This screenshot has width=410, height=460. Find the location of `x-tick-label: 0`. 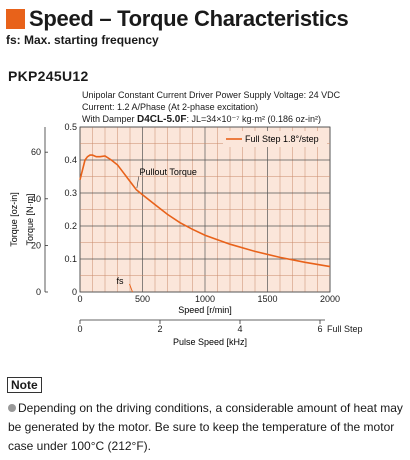

x-tick-label: 0 is located at coordinates (79, 299).